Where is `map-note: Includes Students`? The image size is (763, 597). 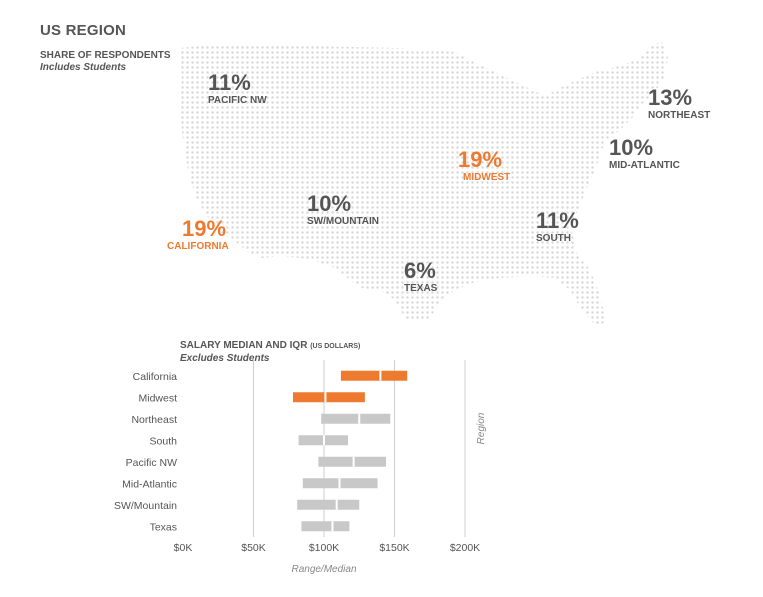
map-note: Includes Students is located at coordinates (83, 67).